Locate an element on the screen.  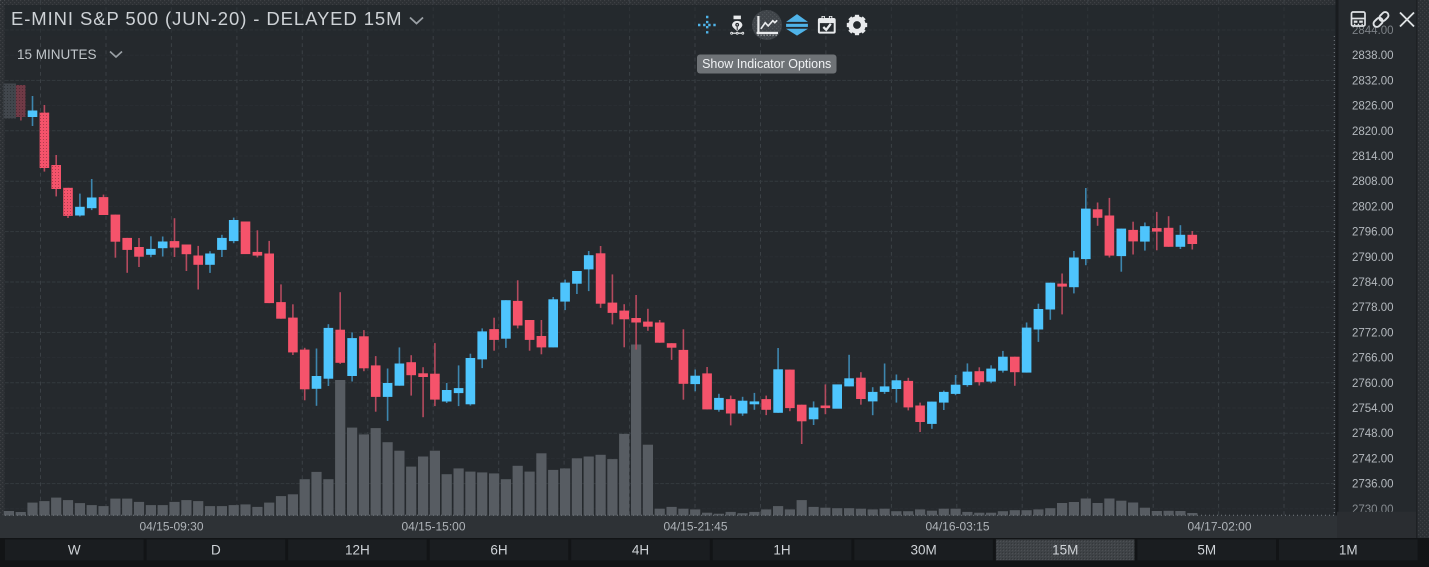
svg-text: 2742.00 is located at coordinates (1373, 459).